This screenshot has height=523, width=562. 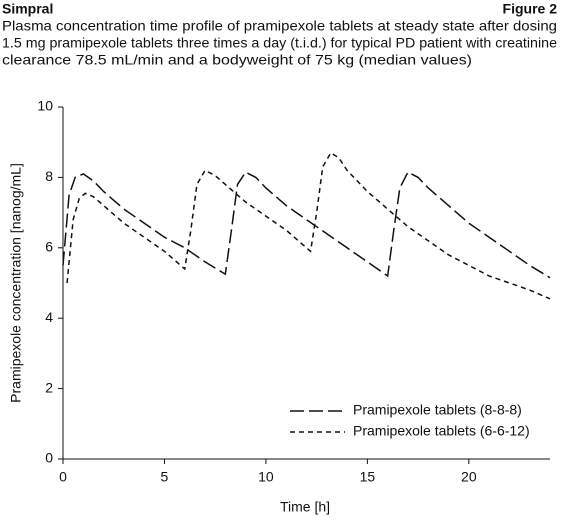 I want to click on legend-label: Pramipexole tablets (8-8-8), so click(x=437, y=410).